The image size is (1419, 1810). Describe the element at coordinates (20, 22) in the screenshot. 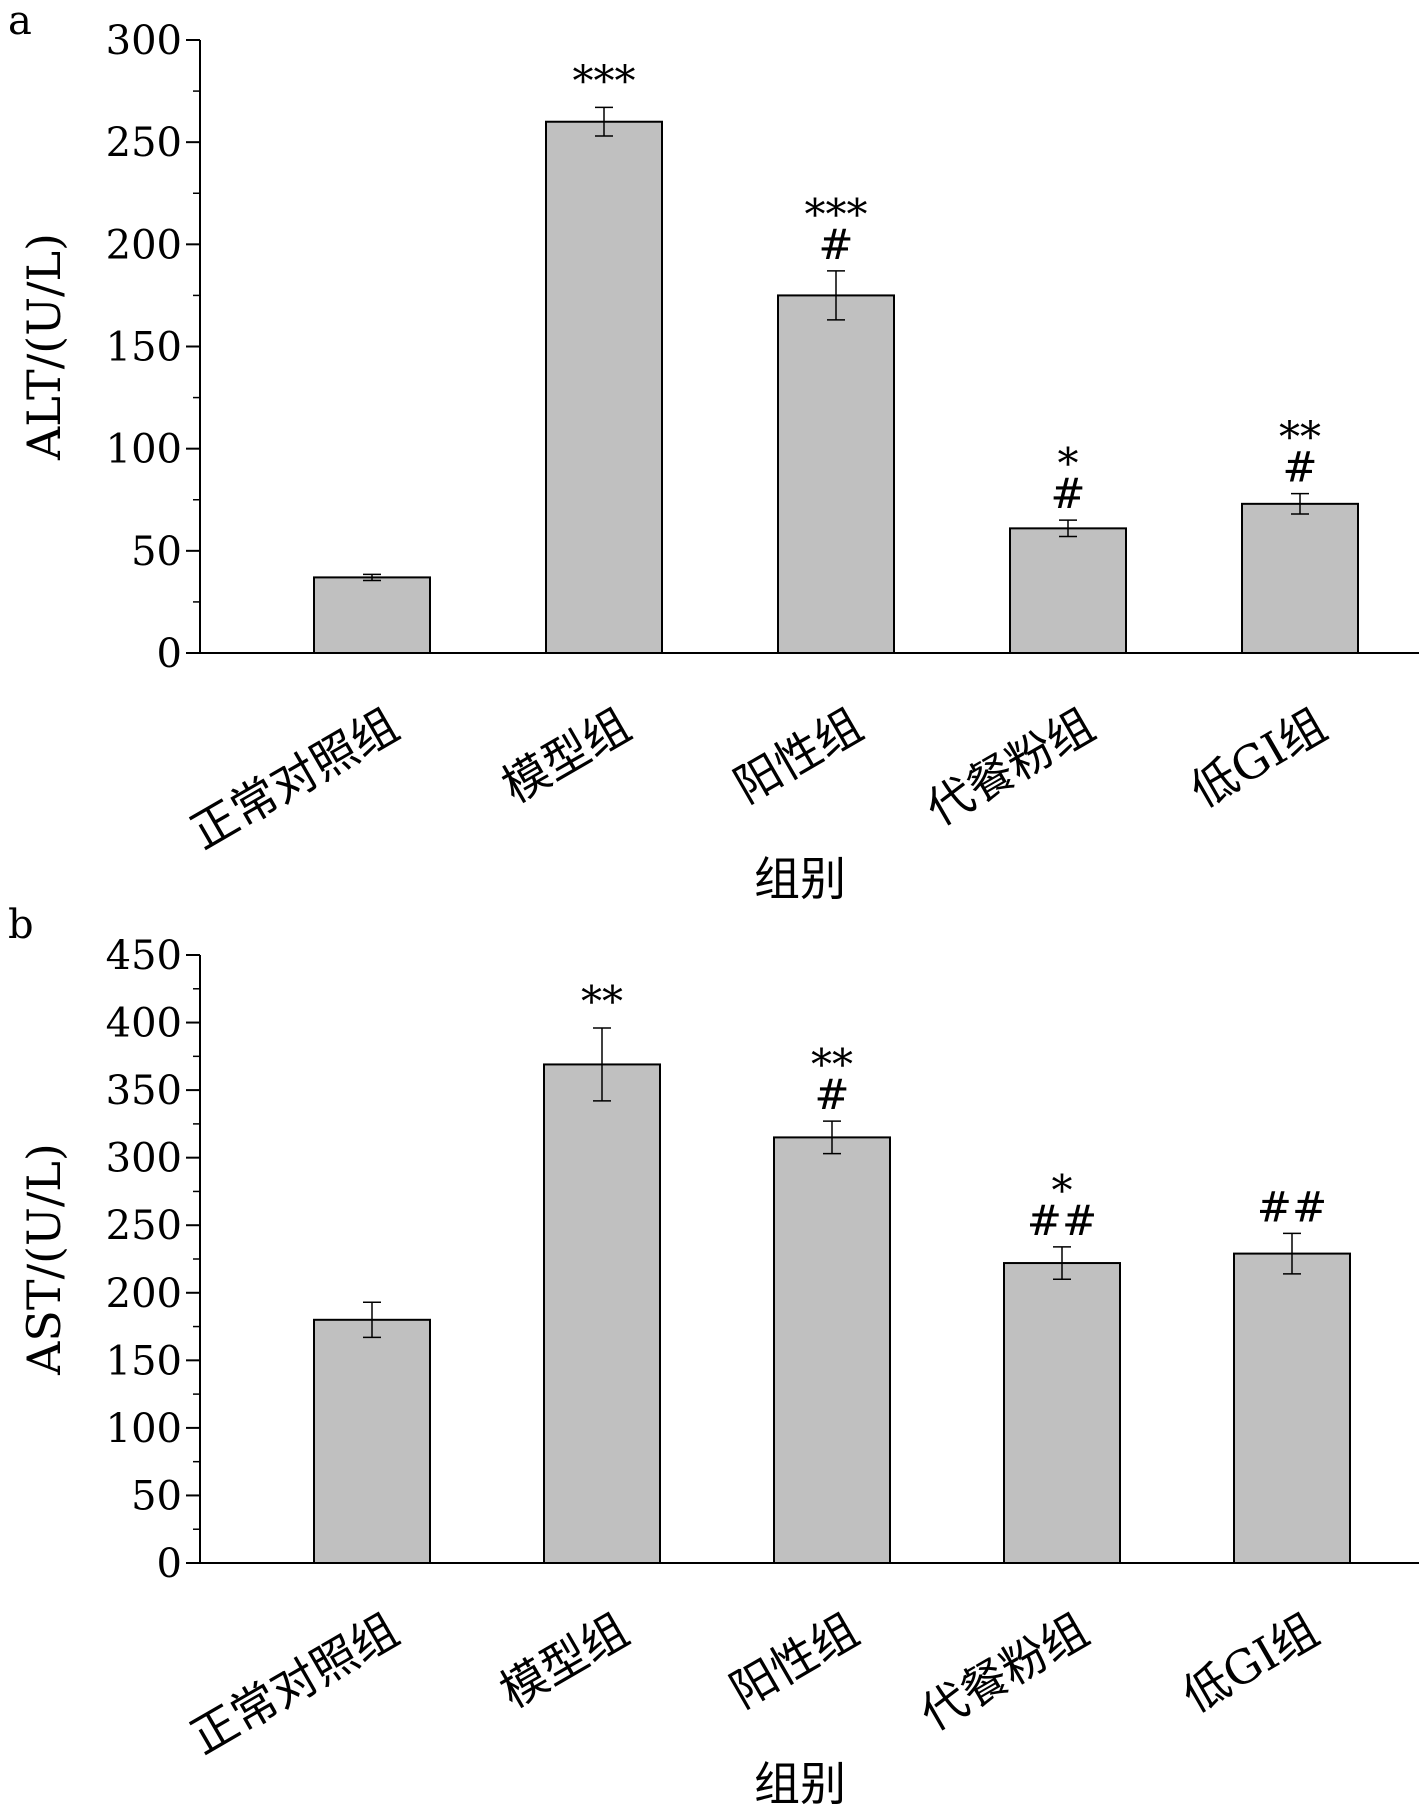

I see `panel-letter: a` at that location.